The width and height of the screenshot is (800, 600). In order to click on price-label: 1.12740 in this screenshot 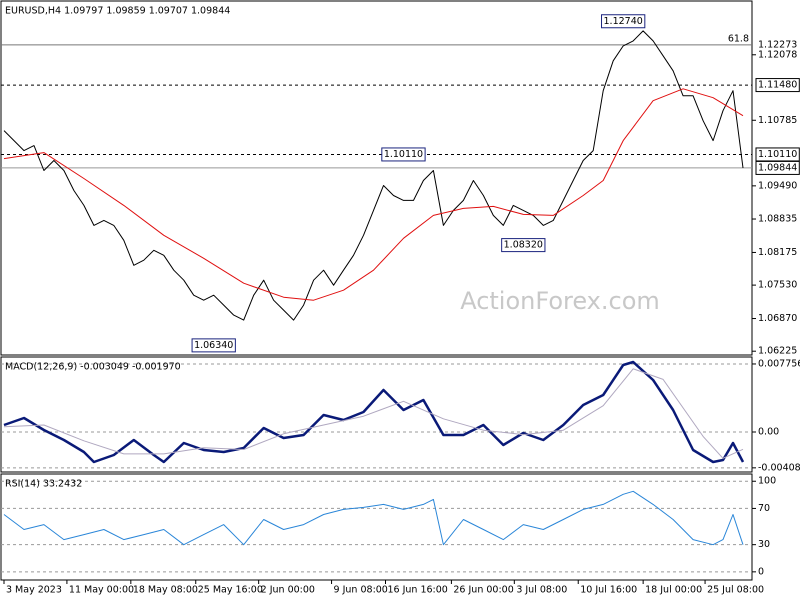, I will do `click(623, 21)`.